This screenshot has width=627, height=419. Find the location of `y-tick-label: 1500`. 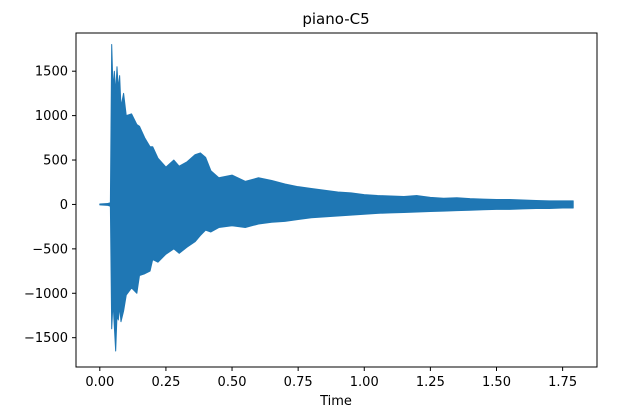

y-tick-label: 1500 is located at coordinates (51, 72).